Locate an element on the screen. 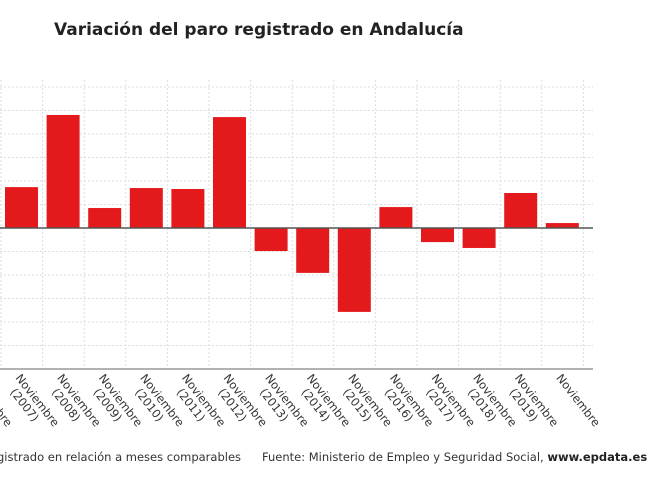  source-site: www.epdata.es is located at coordinates (597, 457).